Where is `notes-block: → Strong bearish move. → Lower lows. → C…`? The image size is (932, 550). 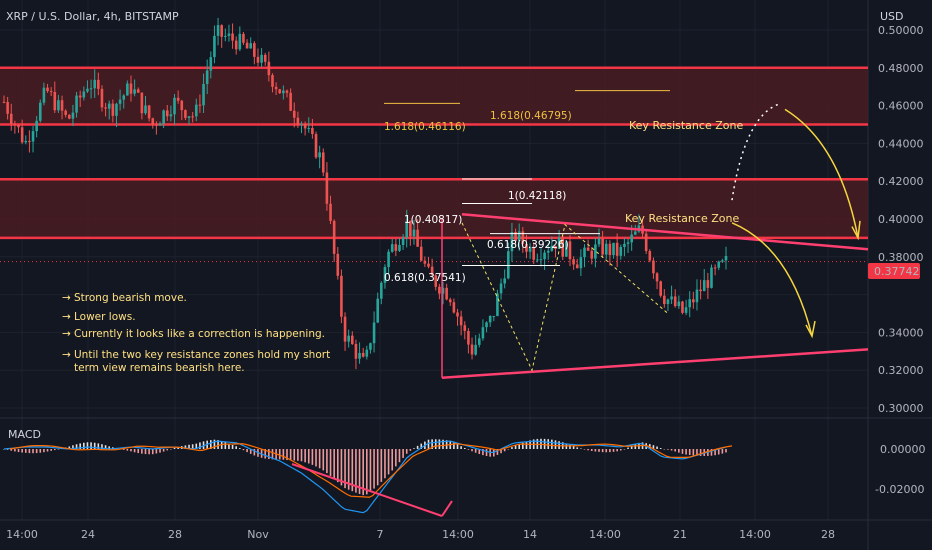
notes-block: → Strong bearish move. → Lower lows. → C… is located at coordinates (196, 333).